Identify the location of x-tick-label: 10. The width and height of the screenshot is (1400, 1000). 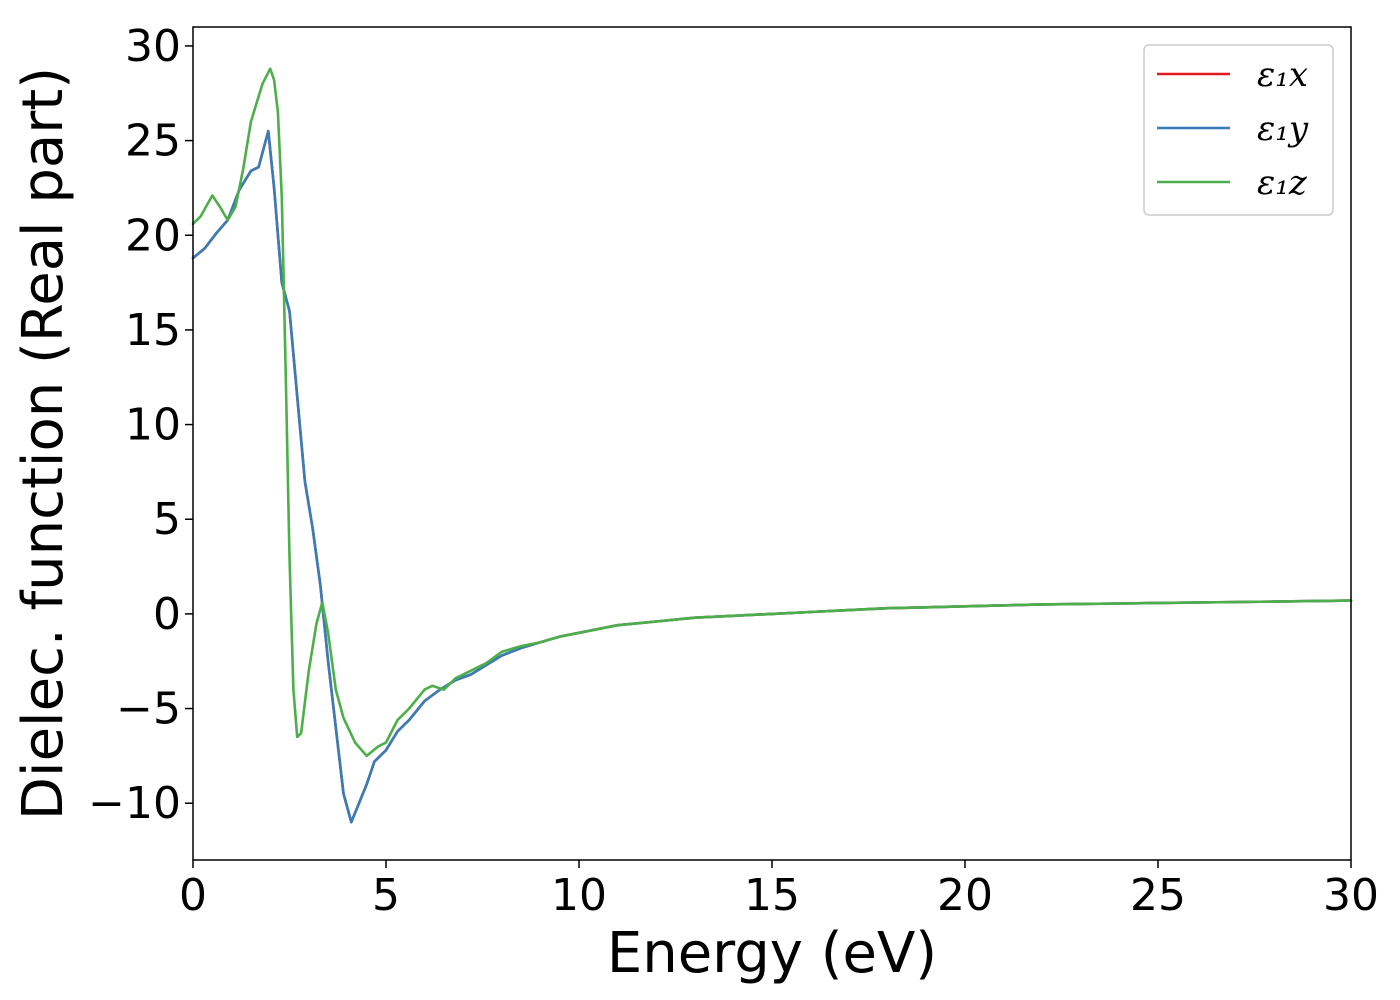
(579, 895).